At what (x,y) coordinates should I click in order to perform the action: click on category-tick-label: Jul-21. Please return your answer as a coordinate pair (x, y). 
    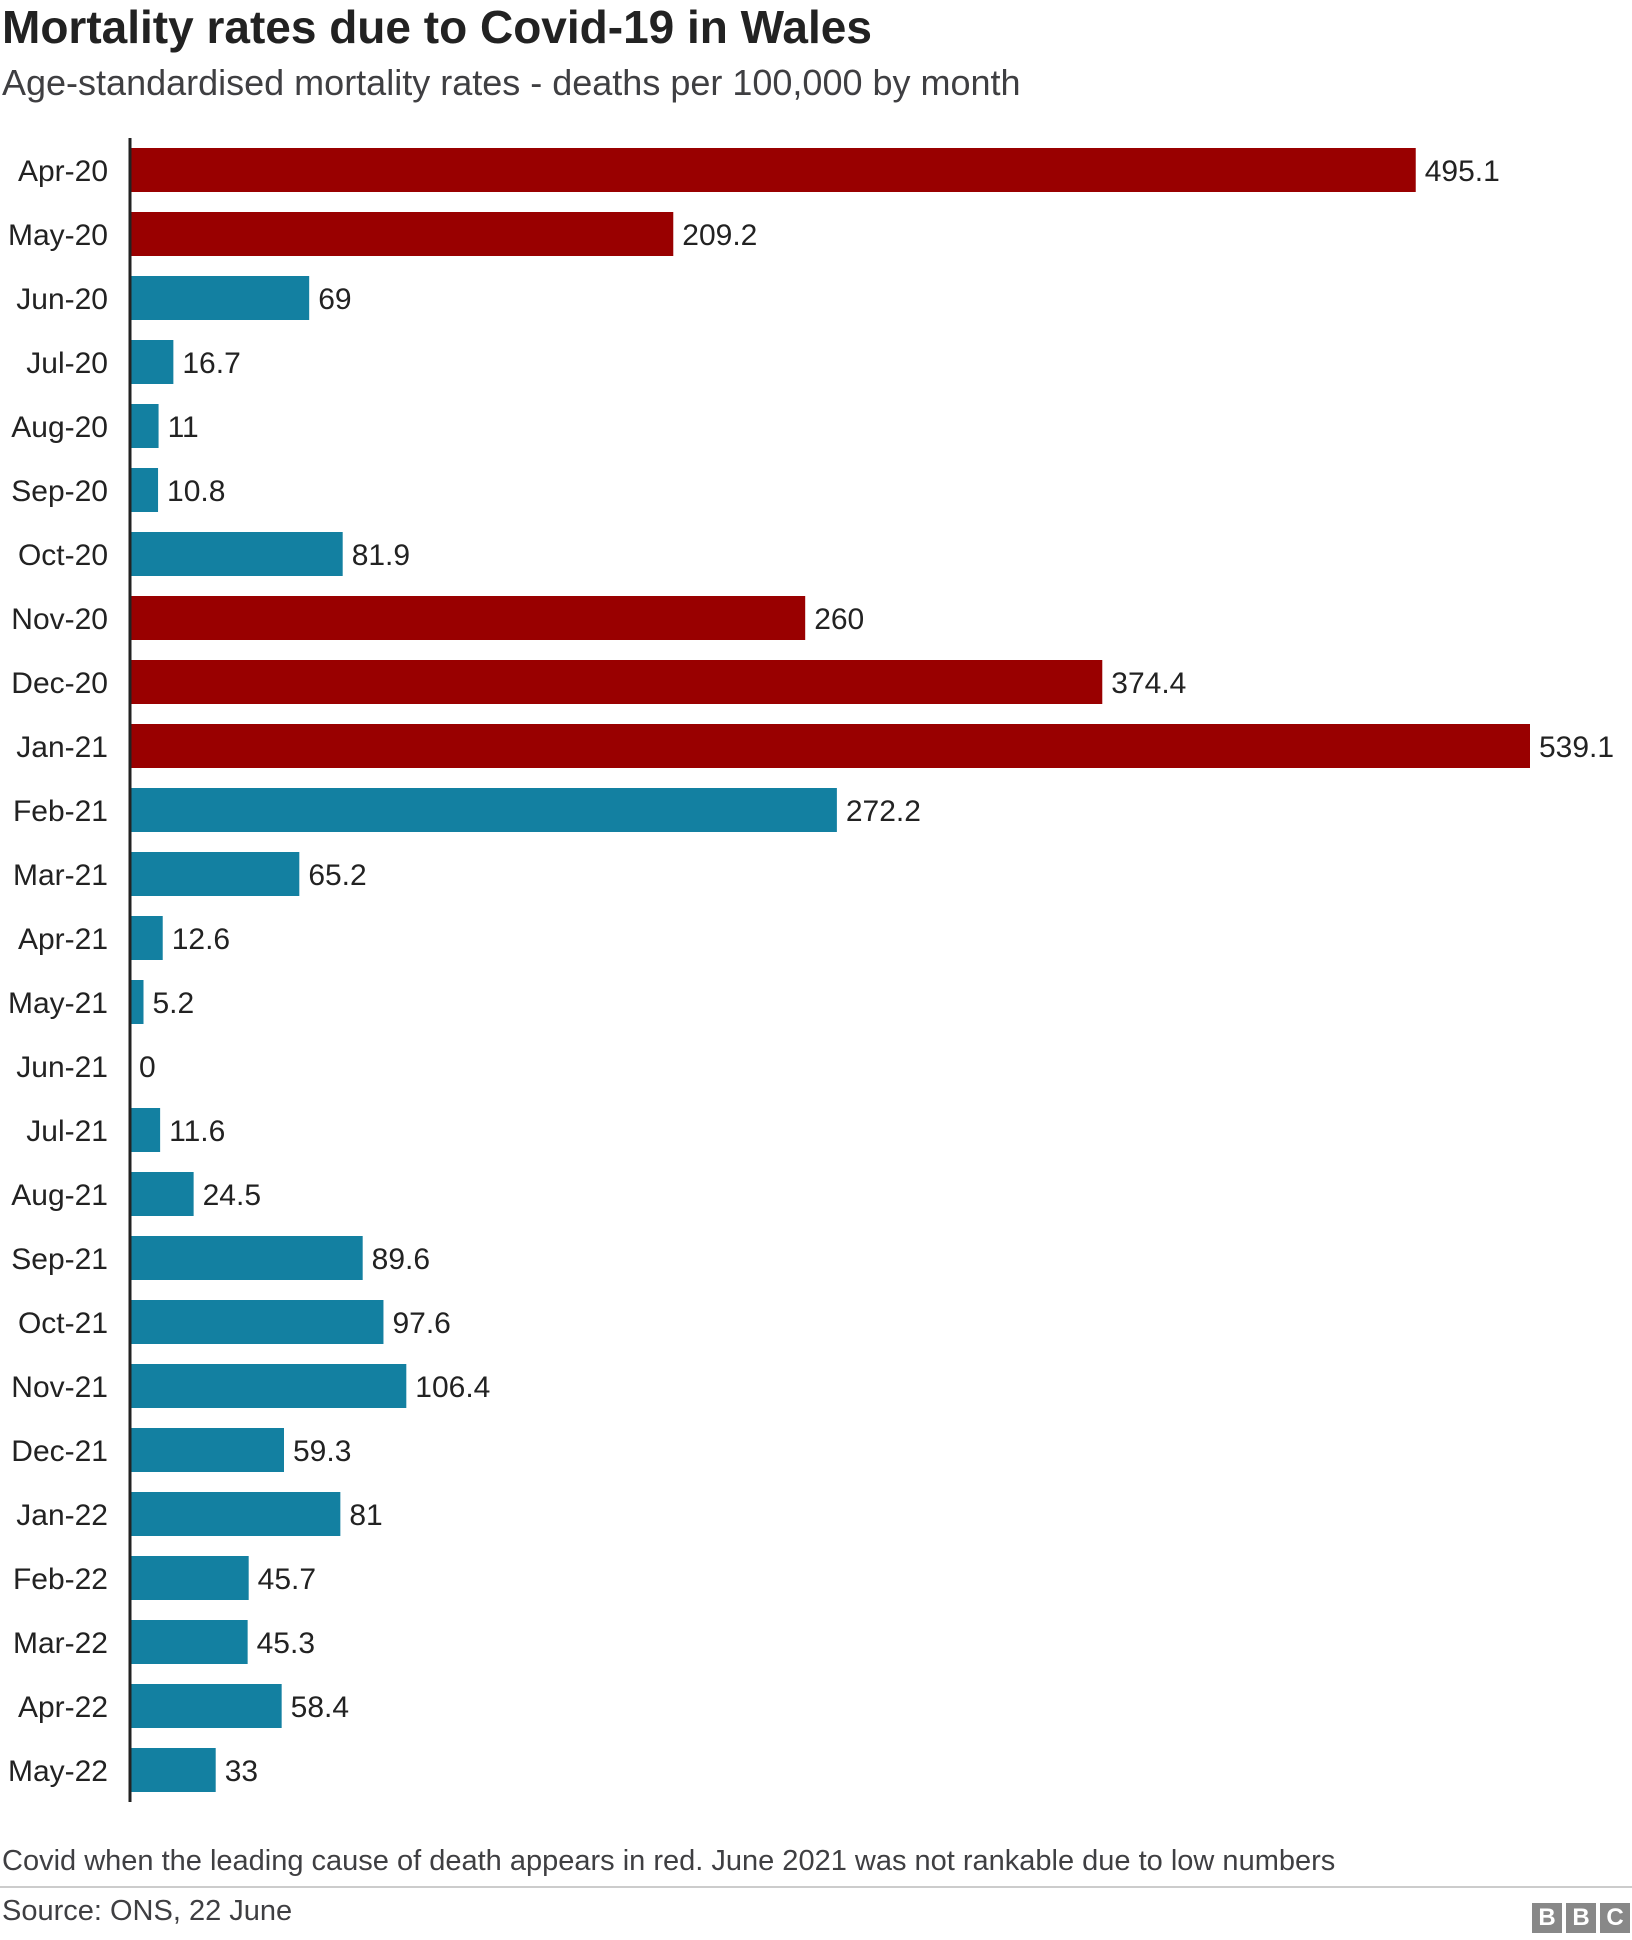
    Looking at the image, I should click on (67, 1131).